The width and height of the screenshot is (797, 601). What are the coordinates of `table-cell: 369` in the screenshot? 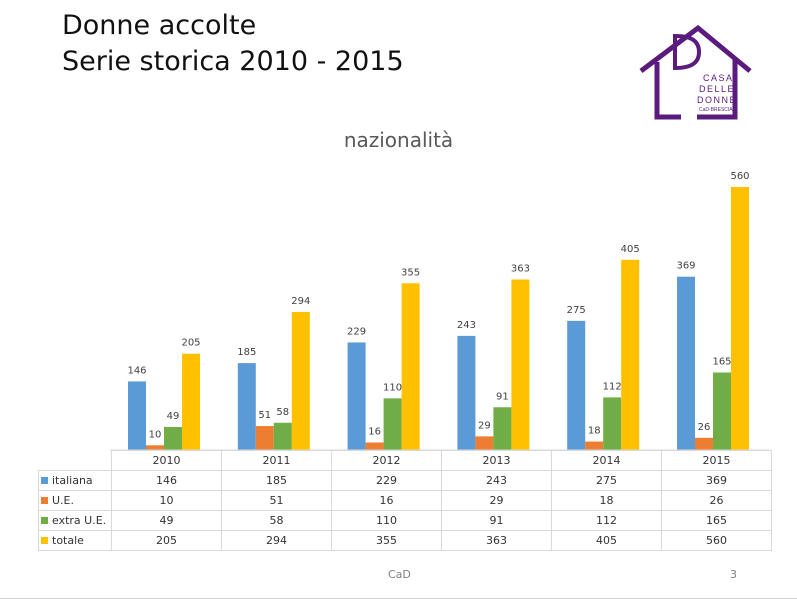 It's located at (716, 480).